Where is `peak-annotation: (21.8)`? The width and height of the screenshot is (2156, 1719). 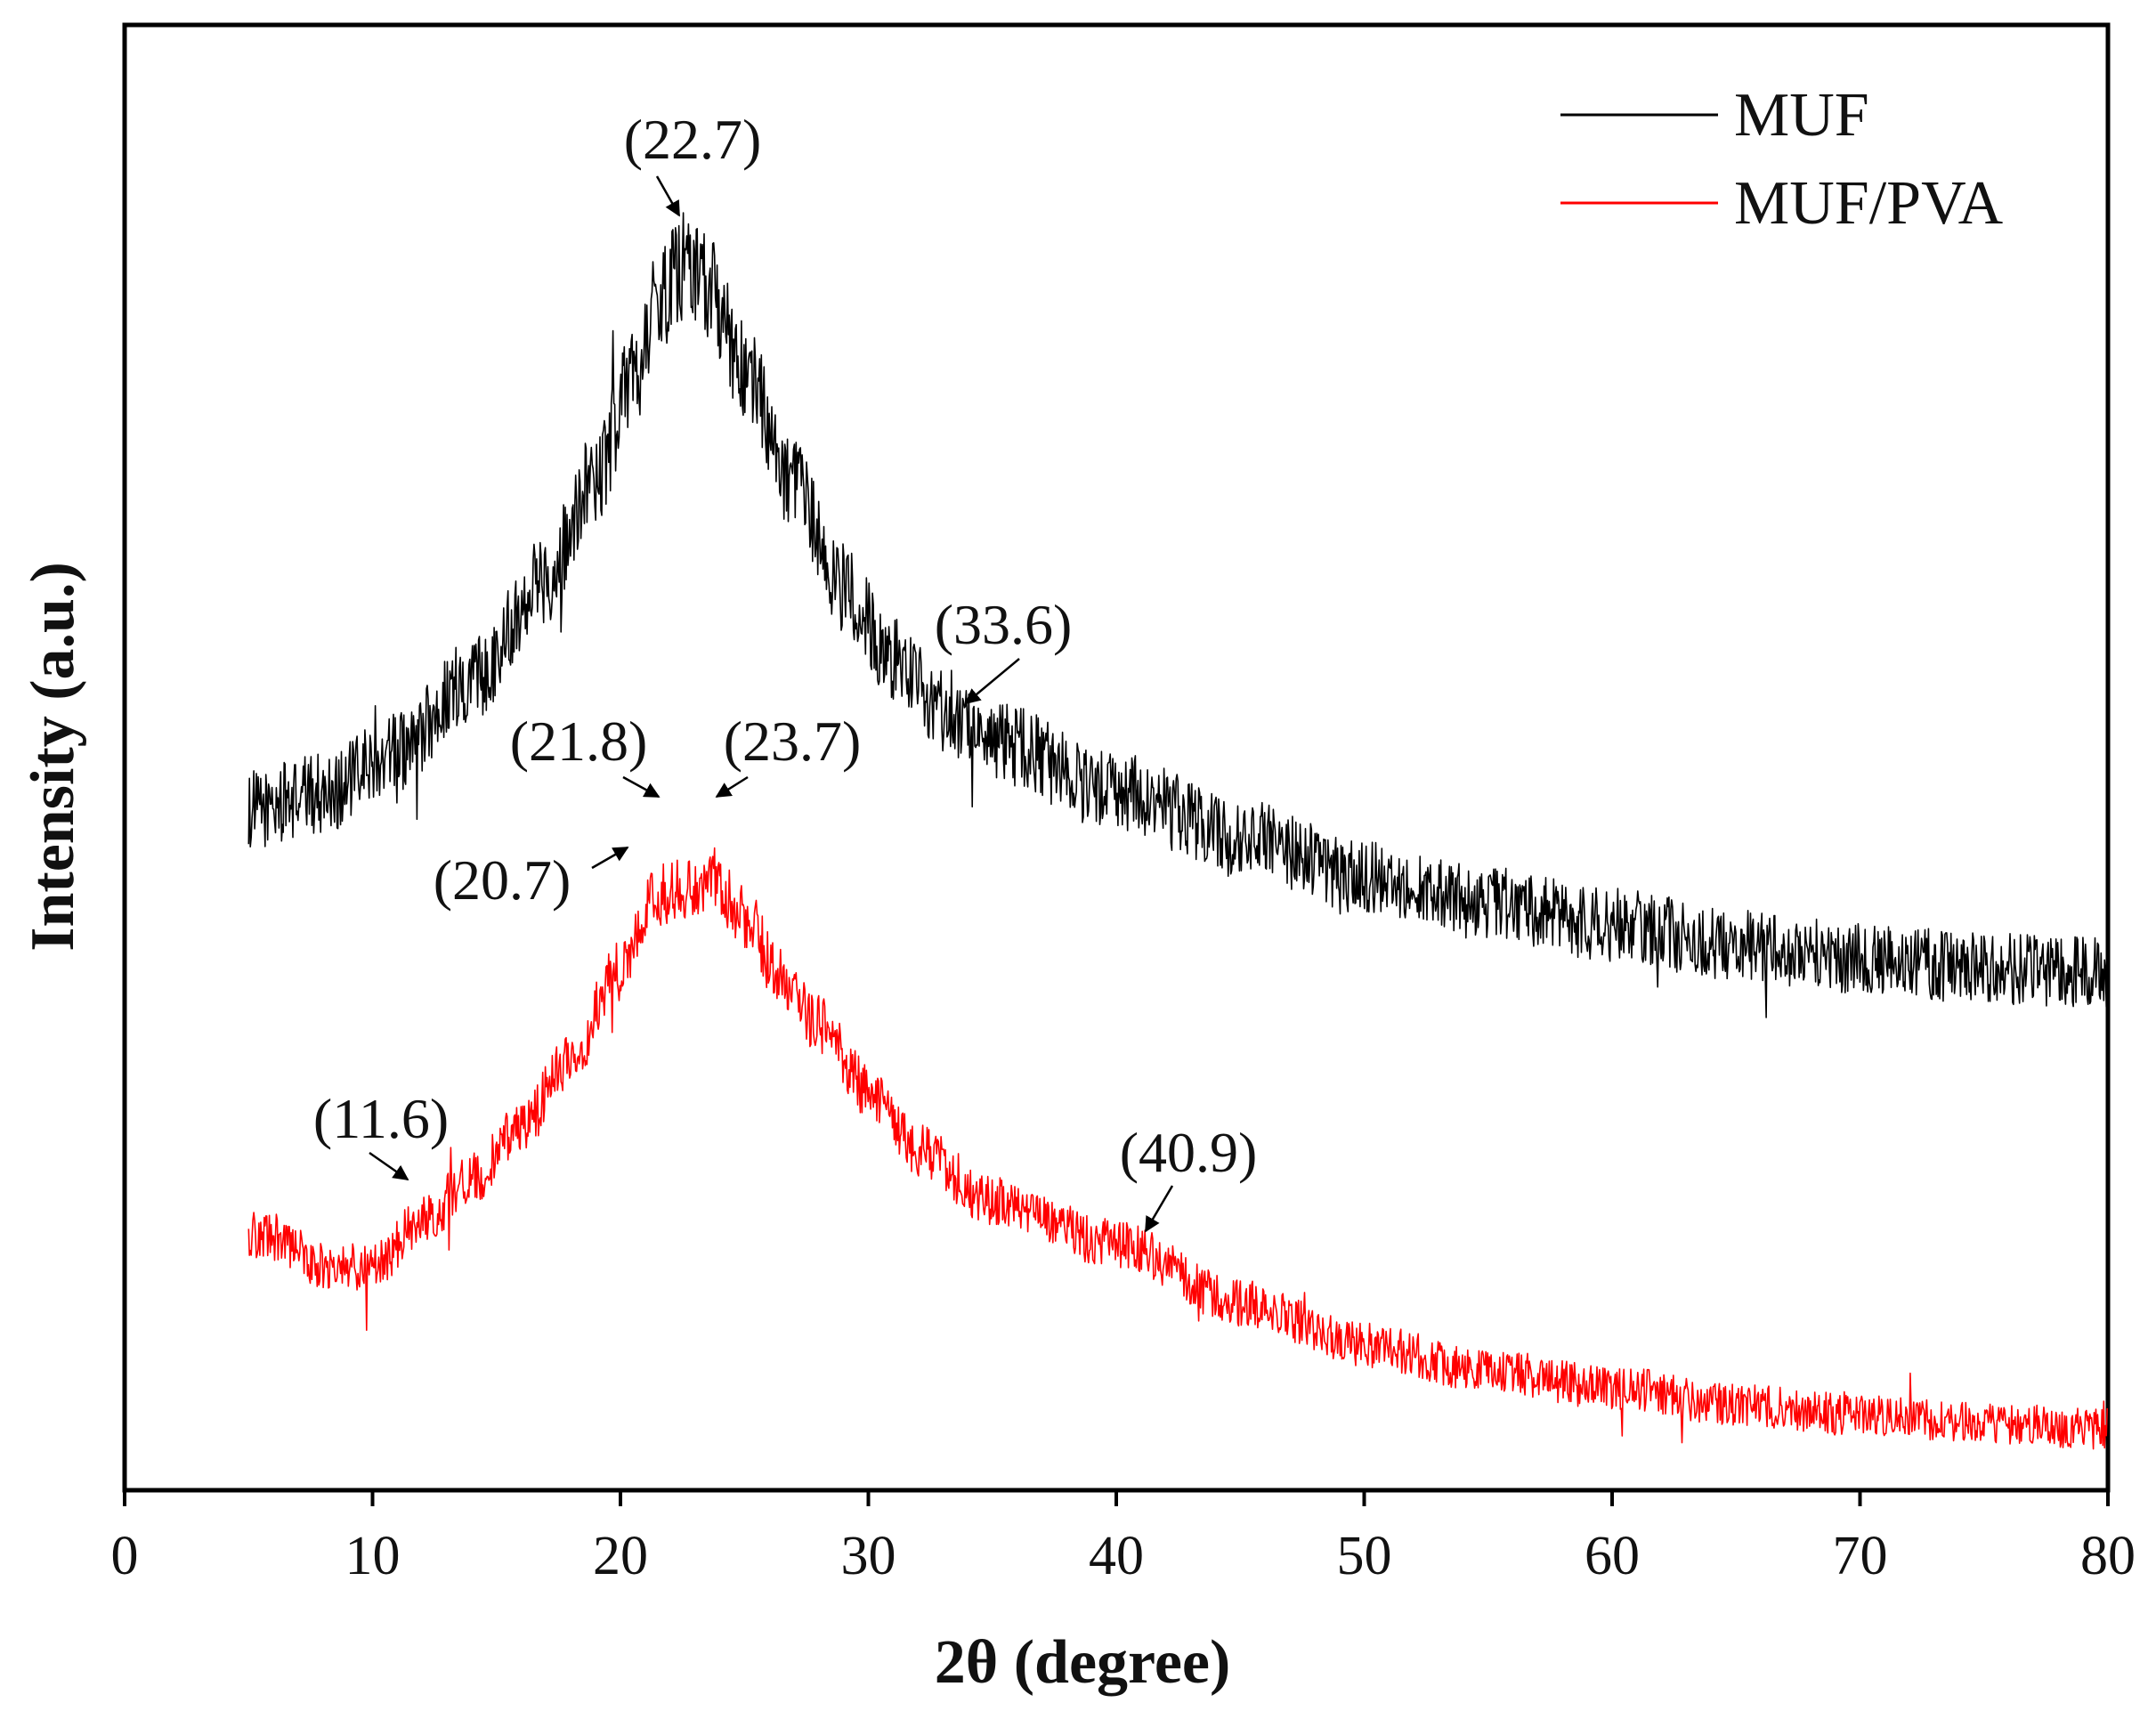
peak-annotation: (21.8) is located at coordinates (585, 754).